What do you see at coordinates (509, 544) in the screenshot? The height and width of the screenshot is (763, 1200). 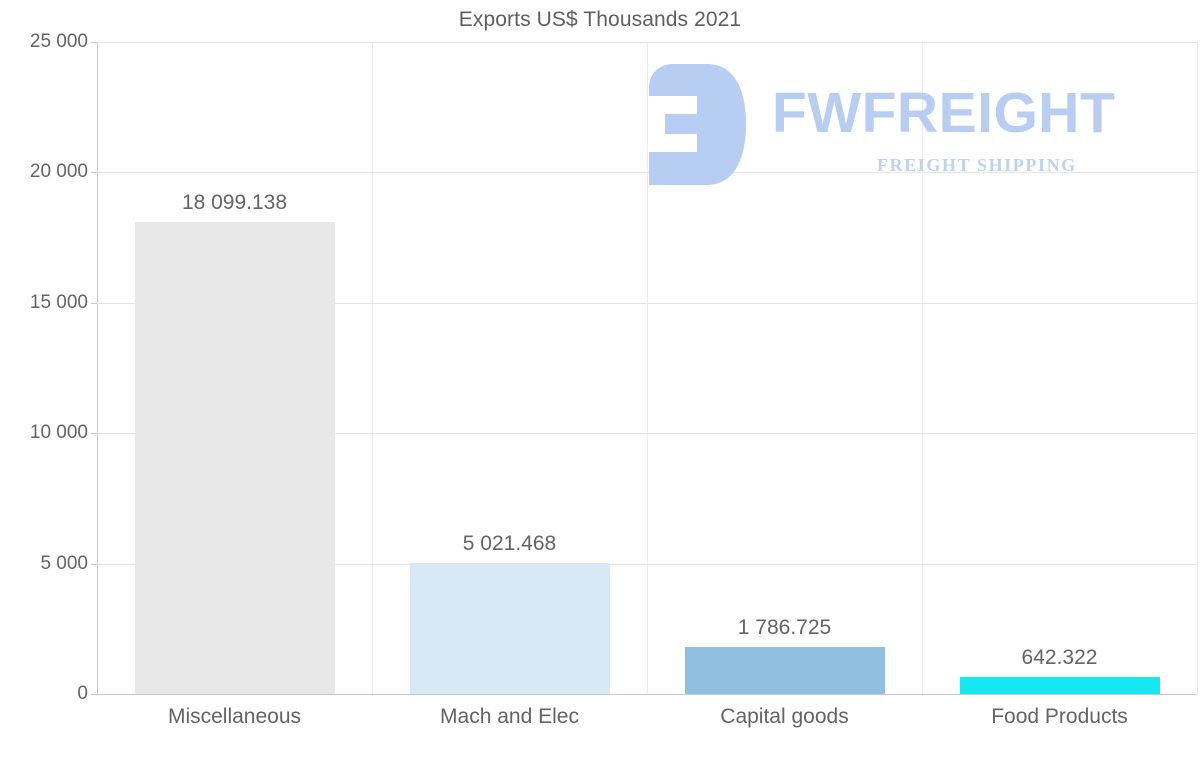 I see `bar-value-label: 5 021.468` at bounding box center [509, 544].